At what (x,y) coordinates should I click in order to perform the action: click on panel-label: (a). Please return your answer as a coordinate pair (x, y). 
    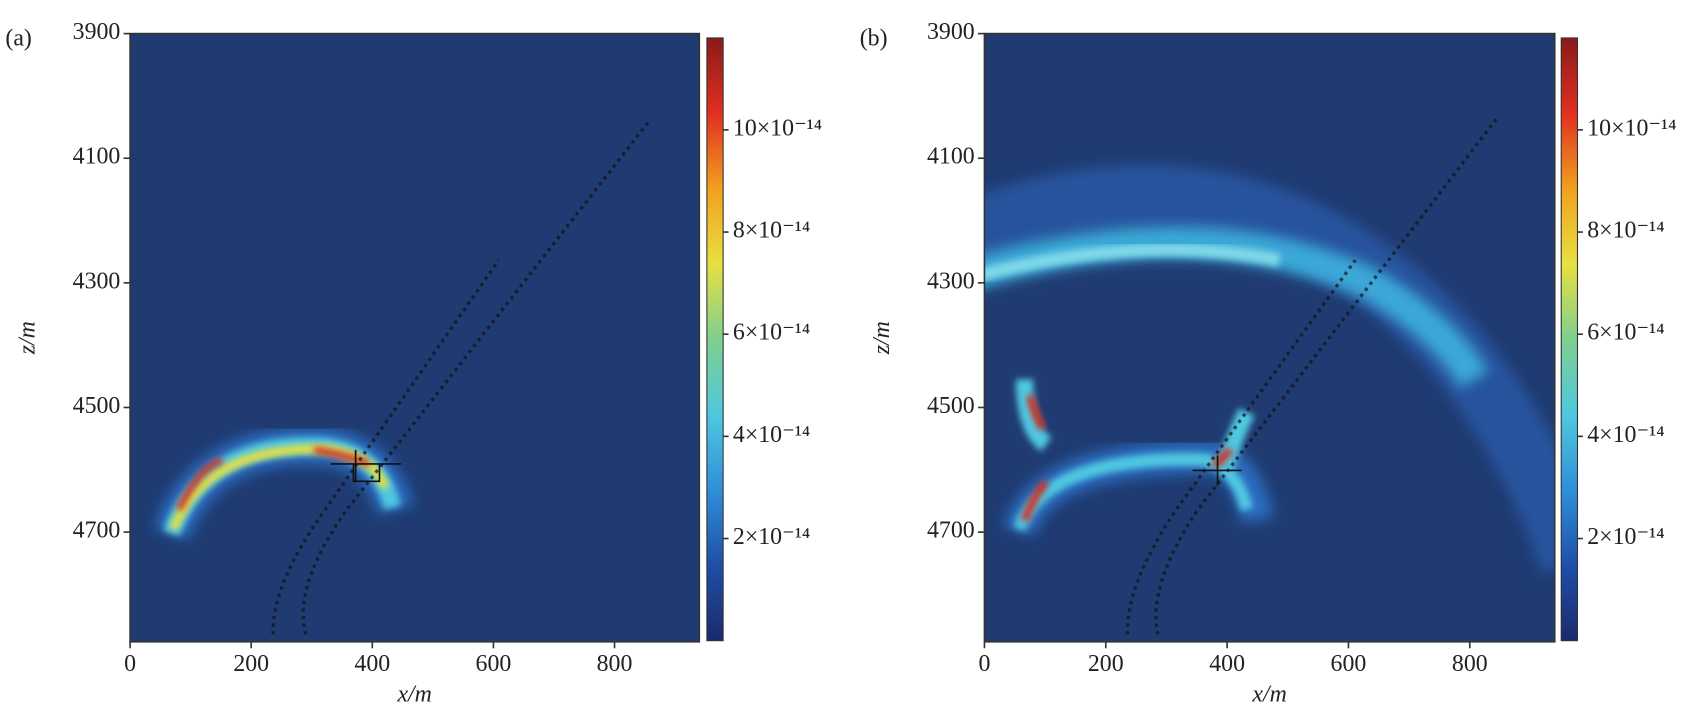
    Looking at the image, I should click on (18, 39).